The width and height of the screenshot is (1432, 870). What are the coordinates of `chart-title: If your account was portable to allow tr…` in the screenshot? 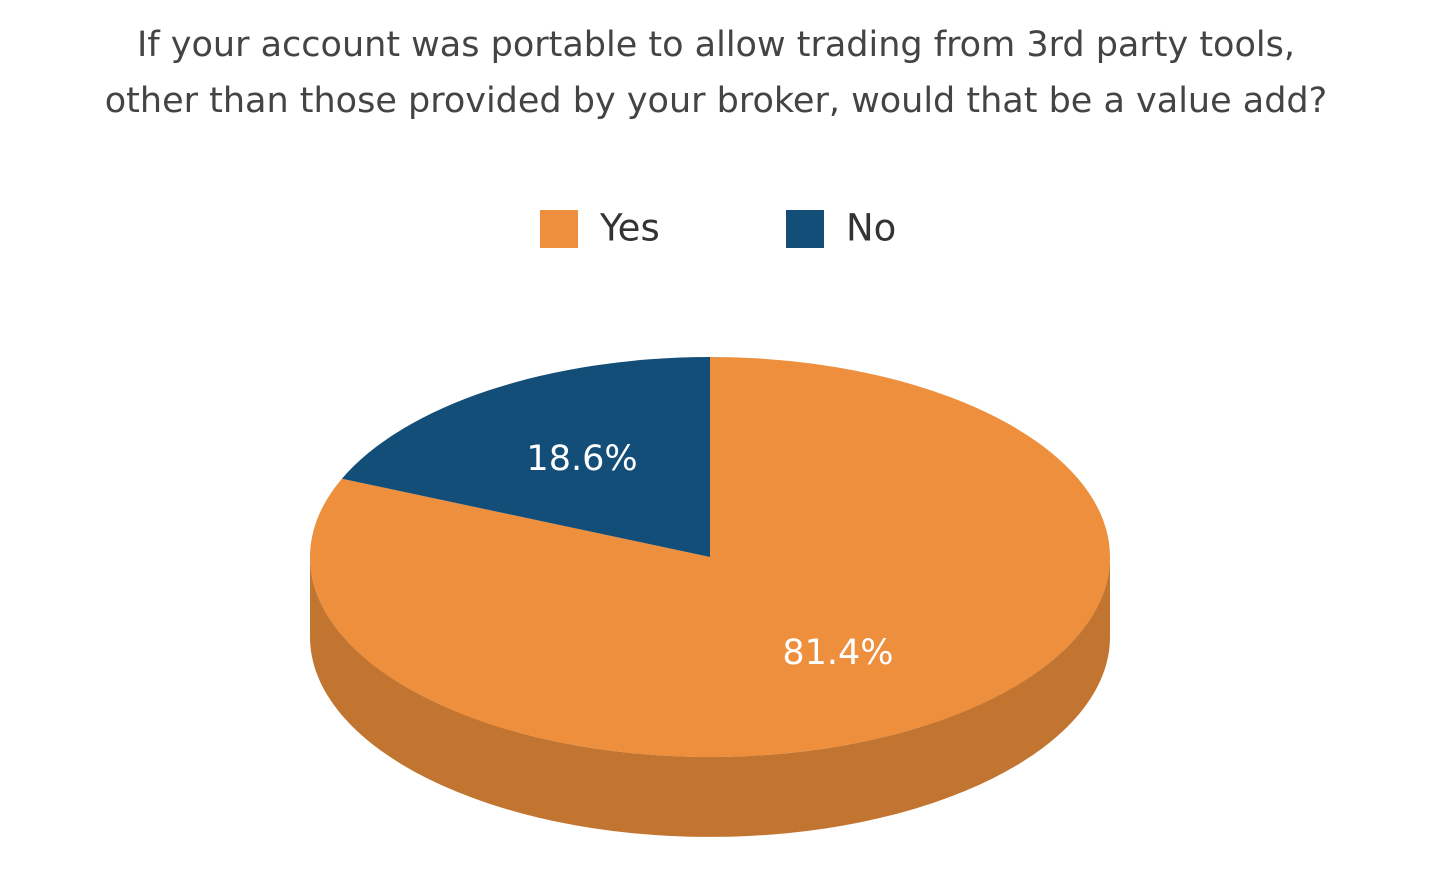 It's located at (716, 45).